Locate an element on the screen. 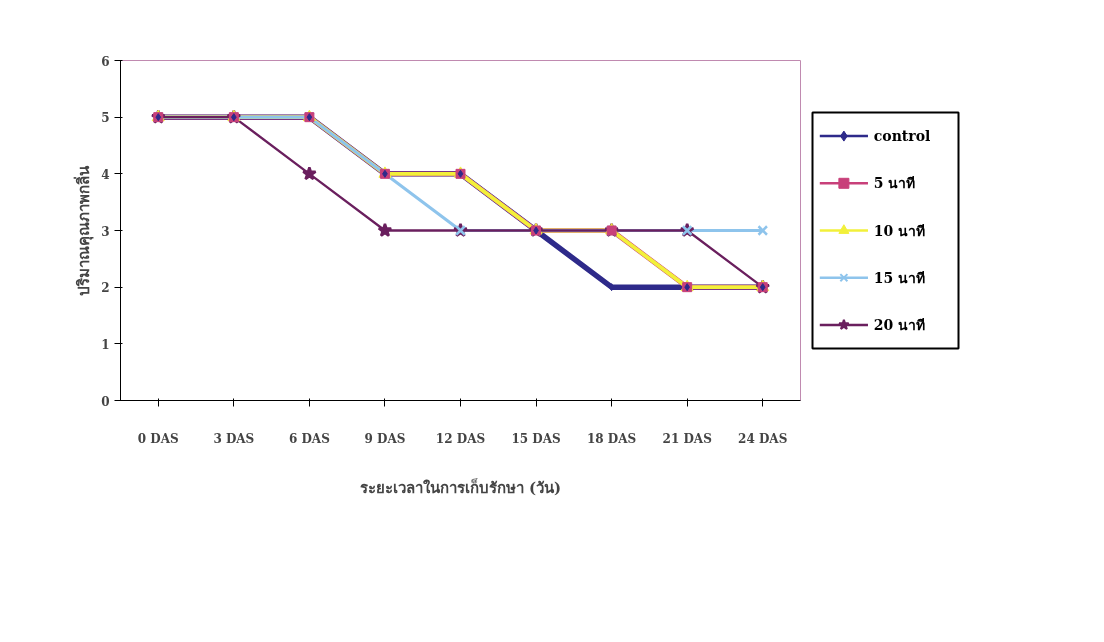 This screenshot has width=1104, height=642. x-tick-label: 0 DAS is located at coordinates (158, 438).